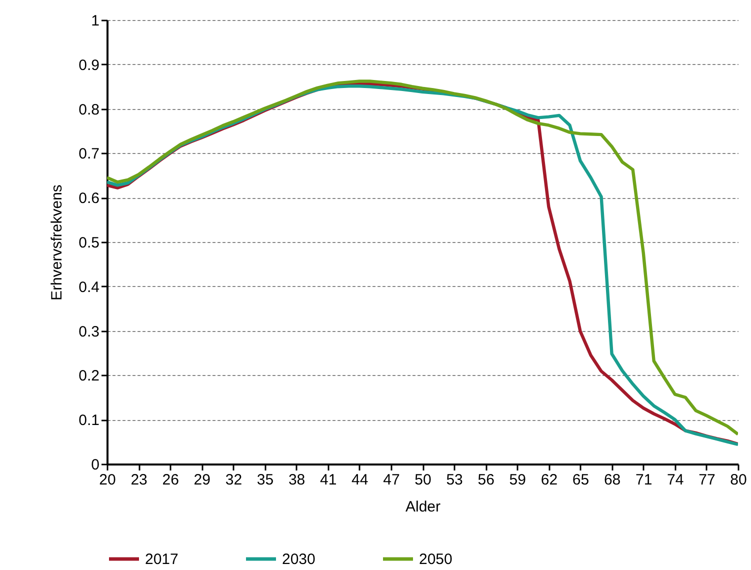  What do you see at coordinates (89, 109) in the screenshot?
I see `y-tick-label: 0.8` at bounding box center [89, 109].